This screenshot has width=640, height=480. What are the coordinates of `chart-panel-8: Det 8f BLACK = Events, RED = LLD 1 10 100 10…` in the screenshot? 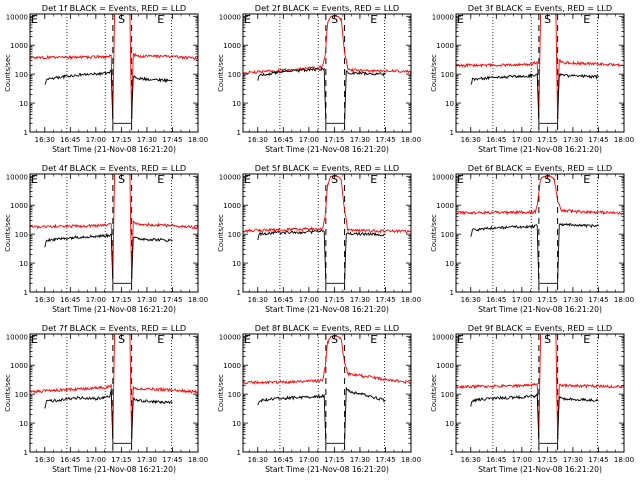 It's located at (319, 398).